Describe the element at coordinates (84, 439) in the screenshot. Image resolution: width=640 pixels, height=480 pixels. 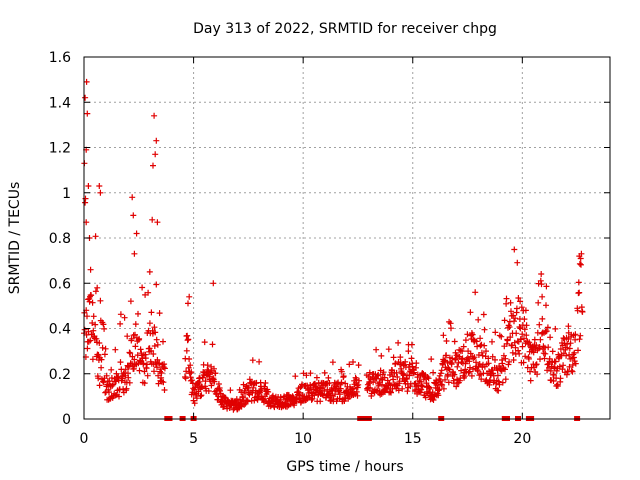
I see `x-tick-label: 0` at that location.